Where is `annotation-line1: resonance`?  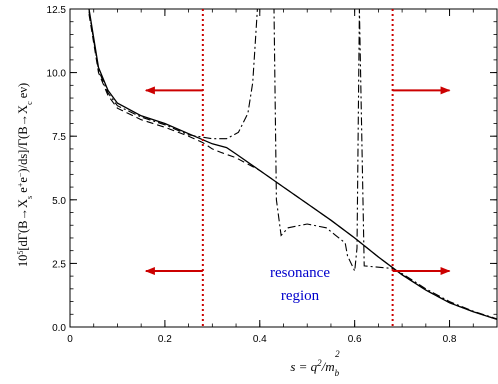
annotation-line1: resonance is located at coordinates (300, 273).